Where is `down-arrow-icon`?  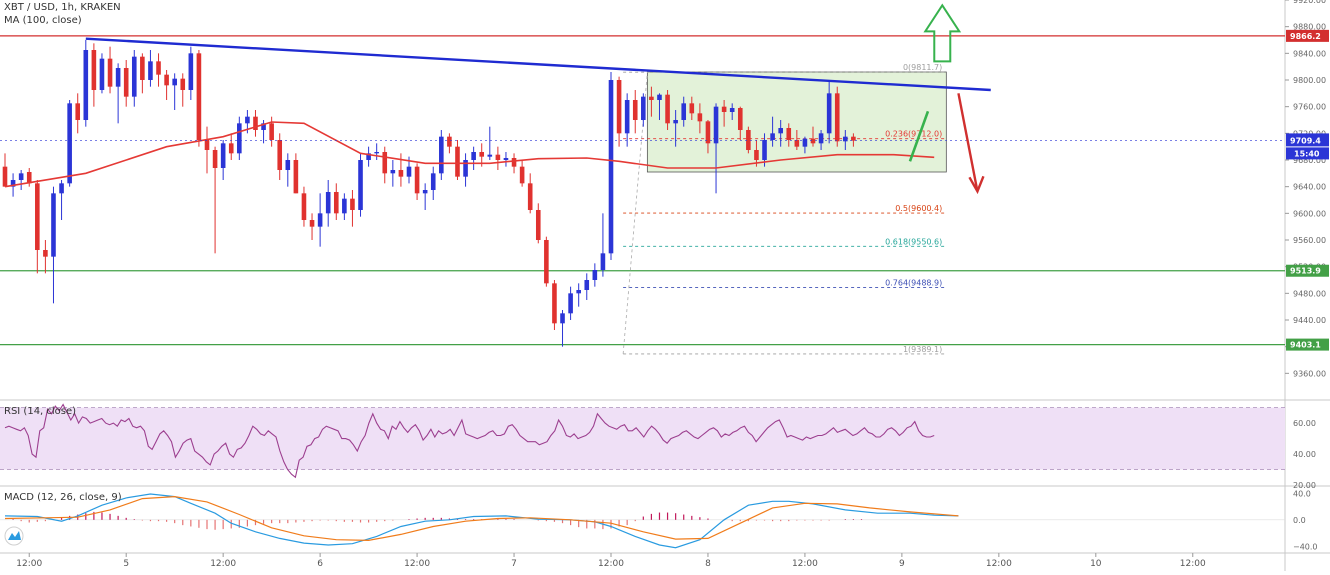 down-arrow-icon is located at coordinates (968, 142).